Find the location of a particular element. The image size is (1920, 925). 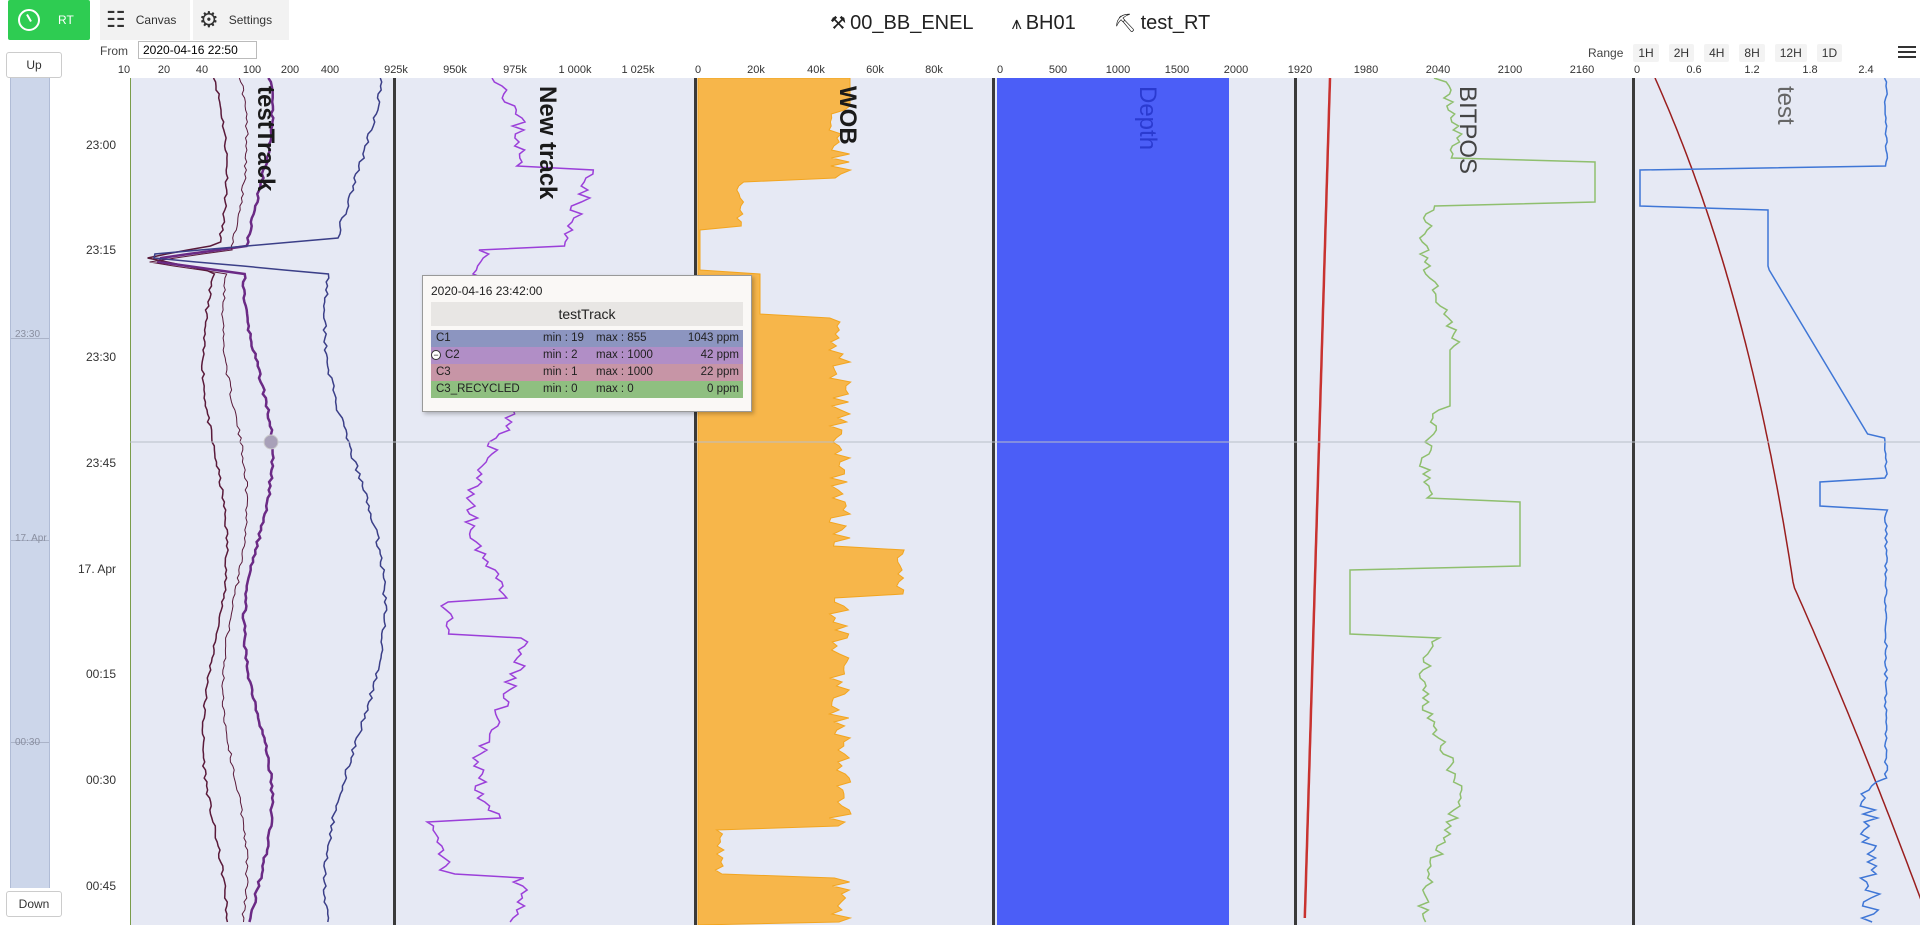

run-icon: ⛏ is located at coordinates (1125, 23).